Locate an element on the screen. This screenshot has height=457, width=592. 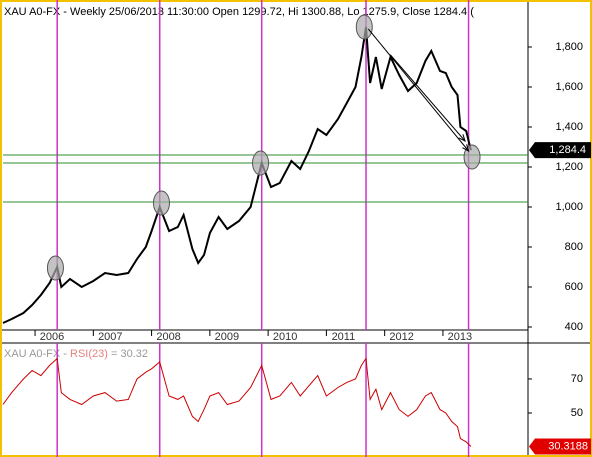
last-value-label: 30.3188 is located at coordinates (568, 446).